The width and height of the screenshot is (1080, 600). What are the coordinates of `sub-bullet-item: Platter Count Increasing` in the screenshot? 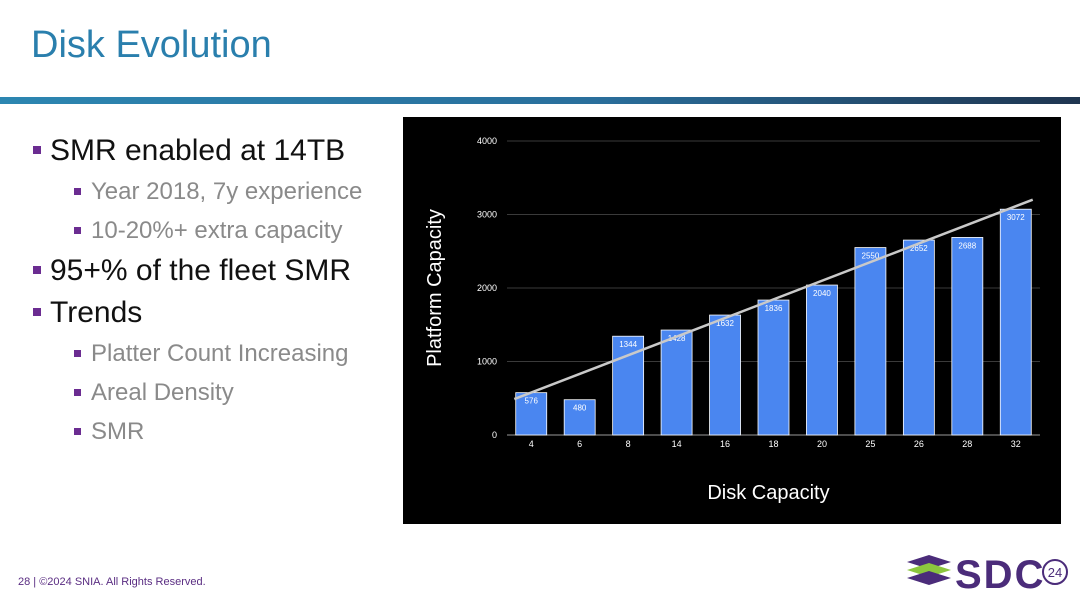 It's located at (220, 353).